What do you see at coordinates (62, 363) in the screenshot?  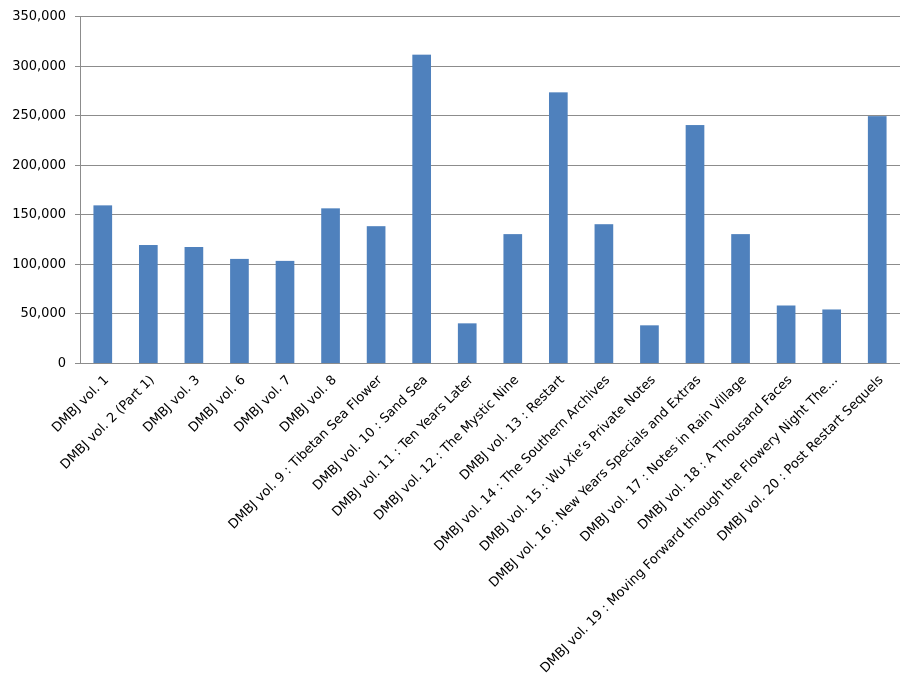 I see `y-tick-label: 0` at bounding box center [62, 363].